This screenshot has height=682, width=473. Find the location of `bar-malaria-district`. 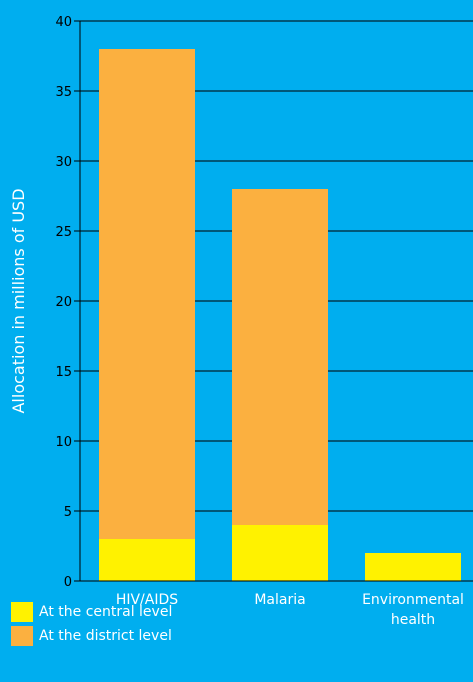

bar-malaria-district is located at coordinates (280, 357).